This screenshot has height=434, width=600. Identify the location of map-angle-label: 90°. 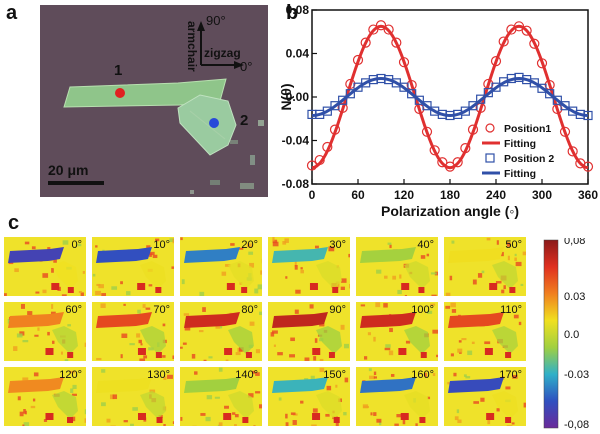
(337, 310).